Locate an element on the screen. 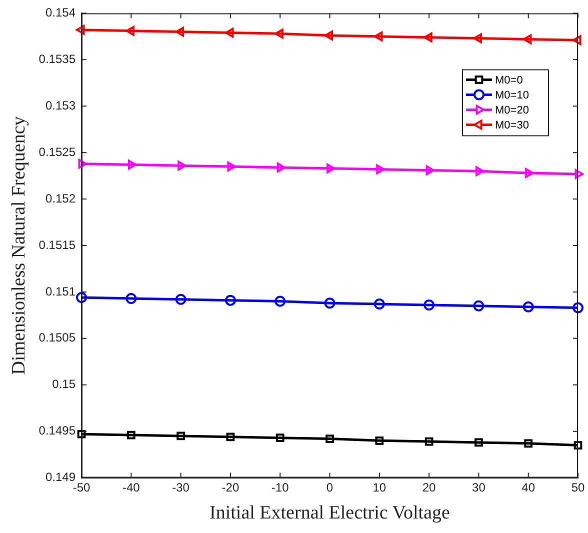 Image resolution: width=588 pixels, height=533 pixels. x-tick-label: 50 is located at coordinates (578, 487).